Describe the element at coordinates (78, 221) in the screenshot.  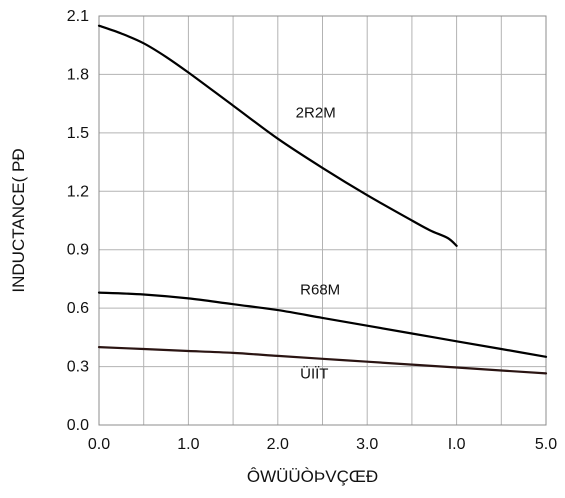
I see `y-axis-tick-labels: 0.0 0.3 0.6 0.9 1.2 1.5 1.8 2.1` at that location.